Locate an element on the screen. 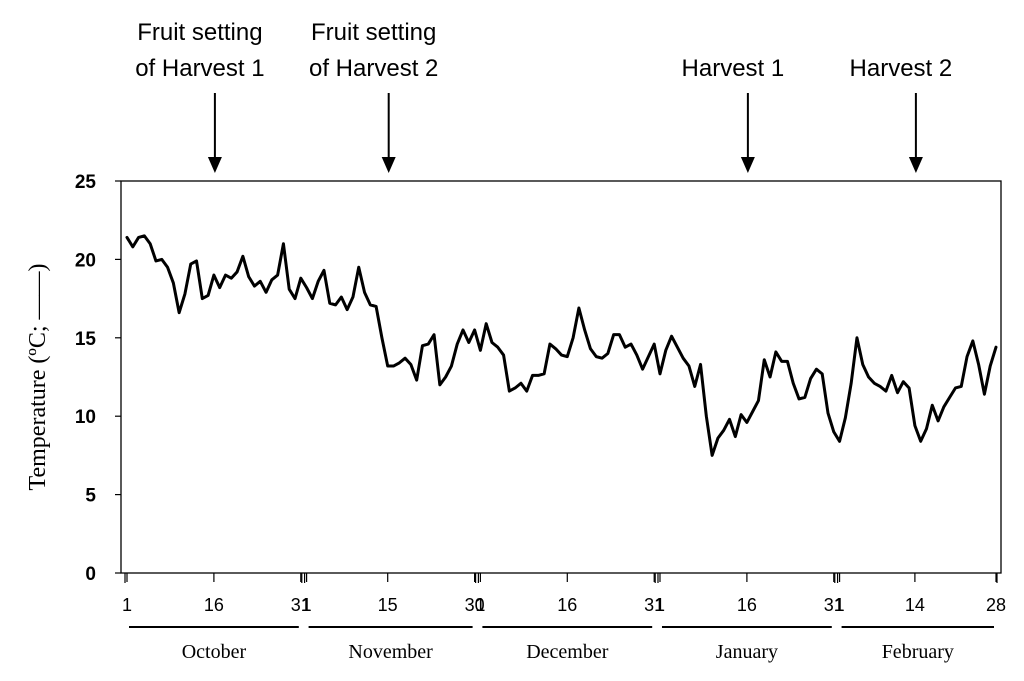  y-tick-label: 5 is located at coordinates (90, 496).